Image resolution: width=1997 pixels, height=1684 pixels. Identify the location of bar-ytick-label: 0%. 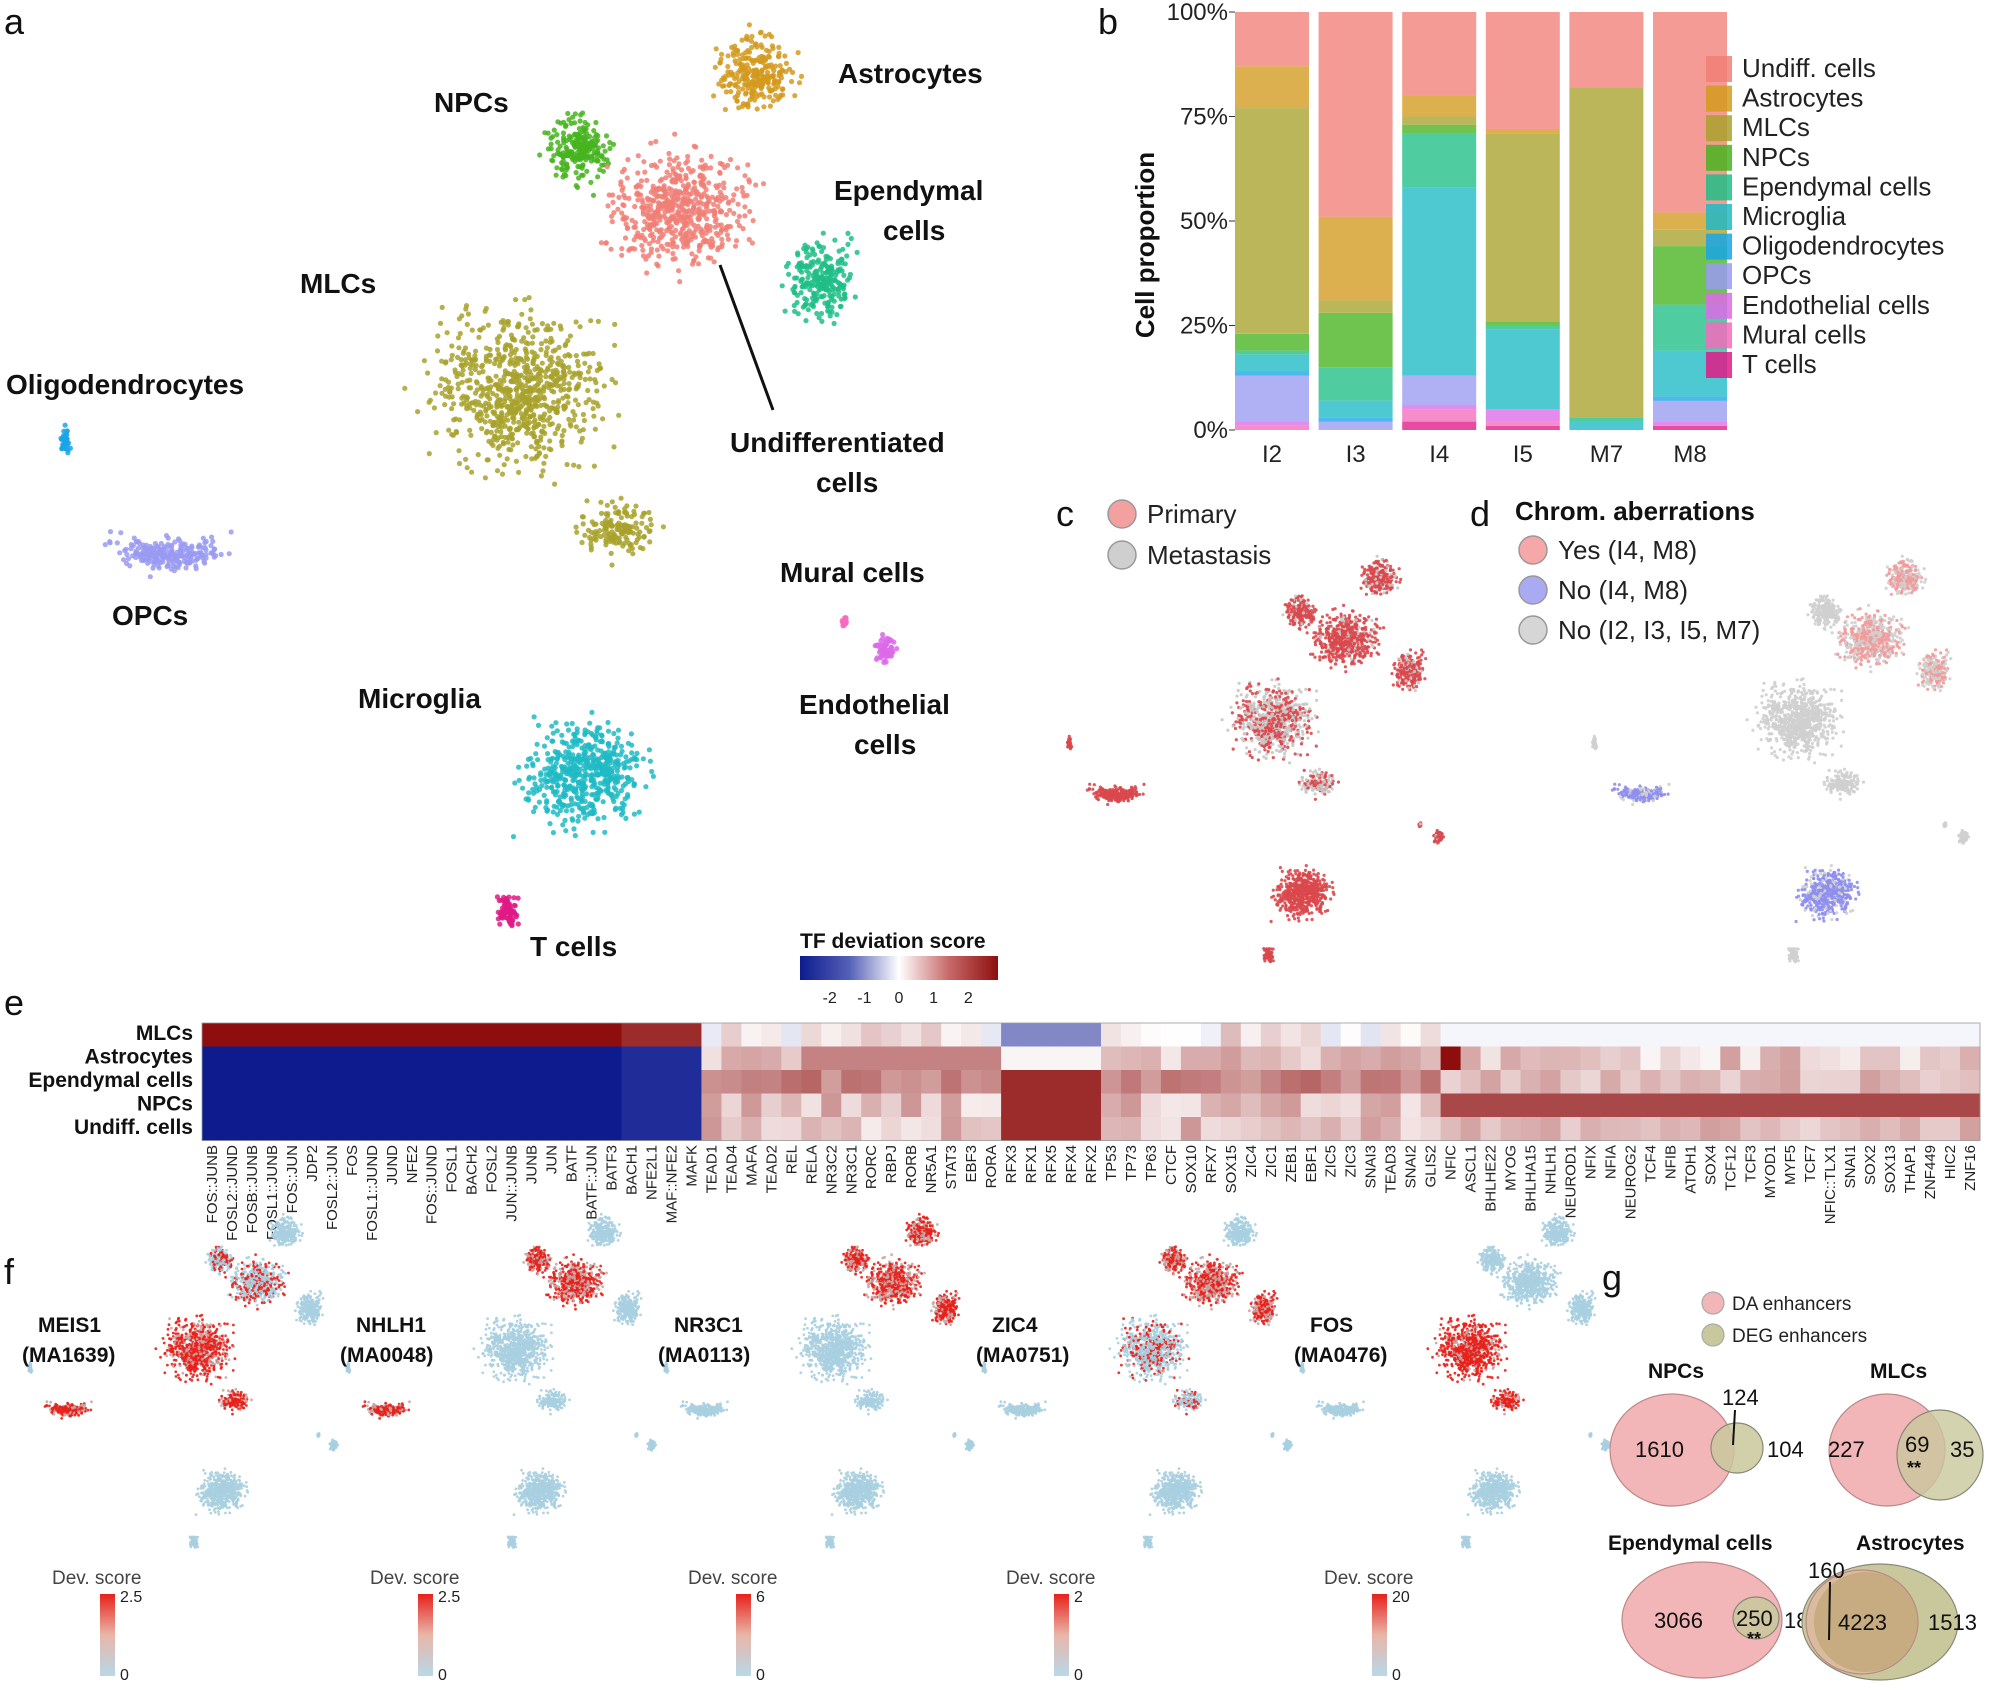
(1210, 430).